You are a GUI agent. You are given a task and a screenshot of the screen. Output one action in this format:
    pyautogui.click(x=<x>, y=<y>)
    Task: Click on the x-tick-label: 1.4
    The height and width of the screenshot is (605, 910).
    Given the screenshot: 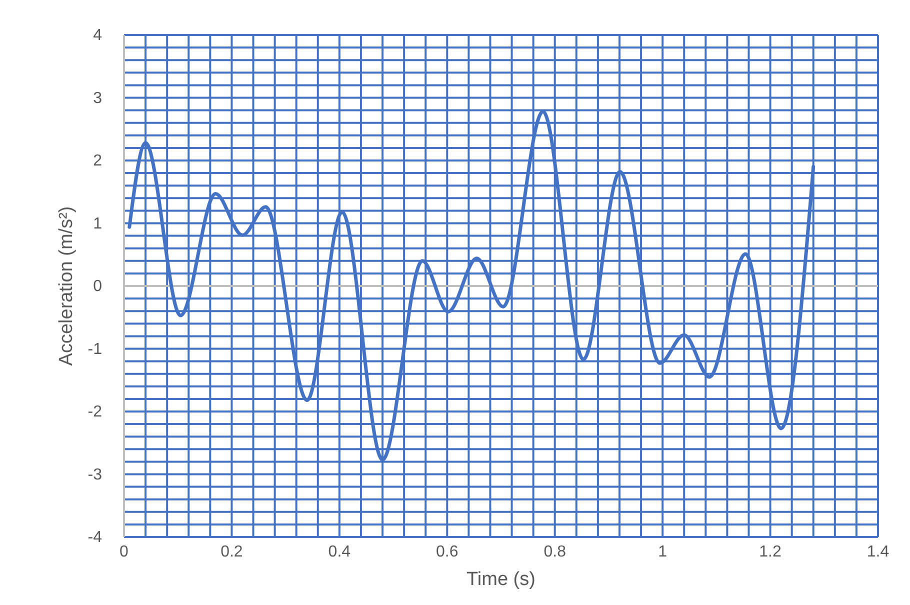 What is the action you would take?
    pyautogui.click(x=878, y=551)
    